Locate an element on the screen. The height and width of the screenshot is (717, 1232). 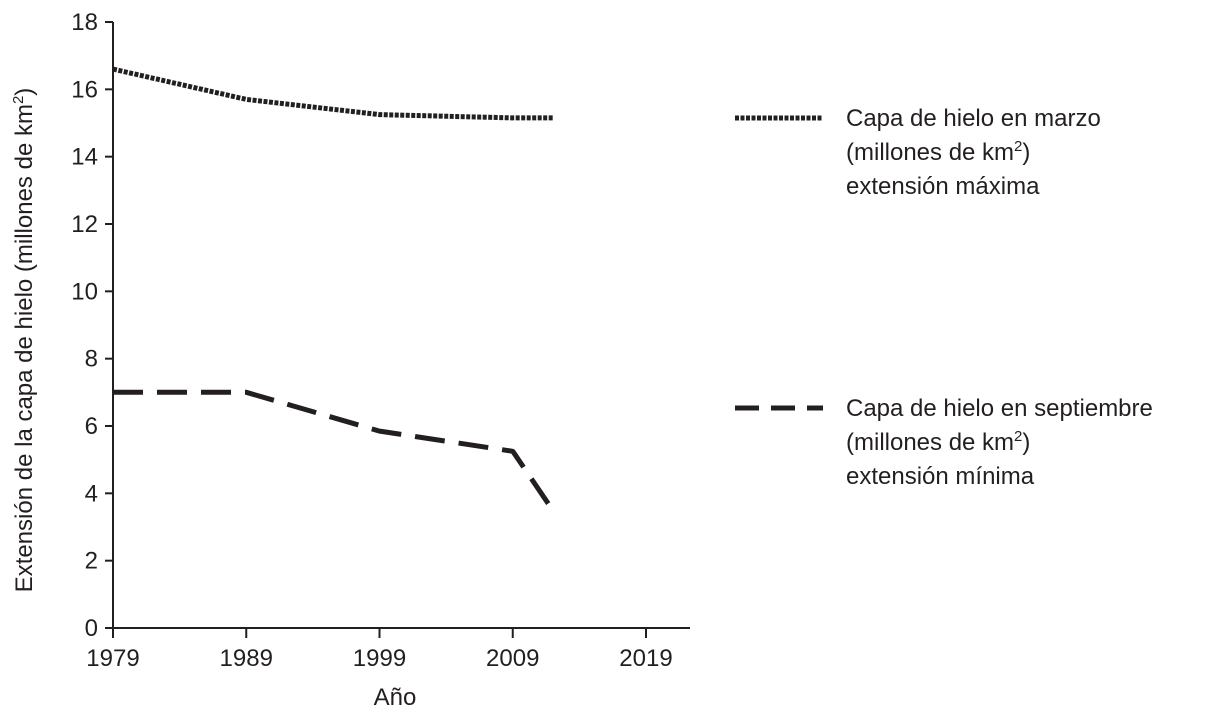
legend-label-march-line1: Capa de hielo en marzo is located at coordinates (973, 118).